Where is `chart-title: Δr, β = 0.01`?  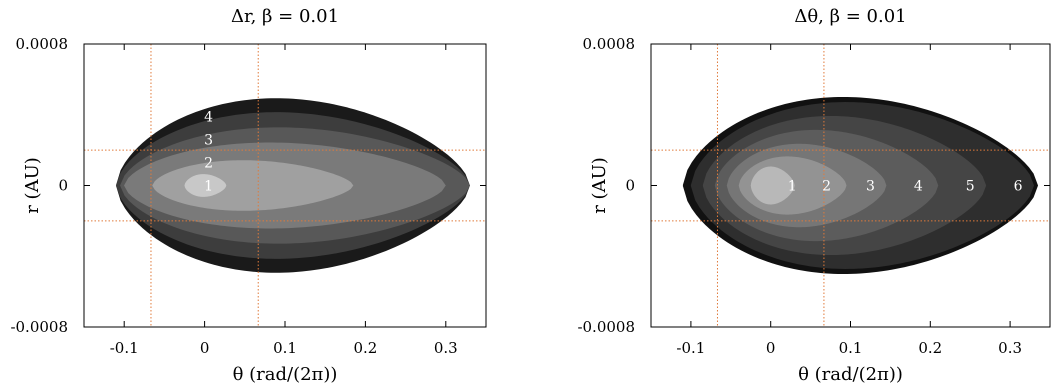 chart-title: Δr, β = 0.01 is located at coordinates (285, 16).